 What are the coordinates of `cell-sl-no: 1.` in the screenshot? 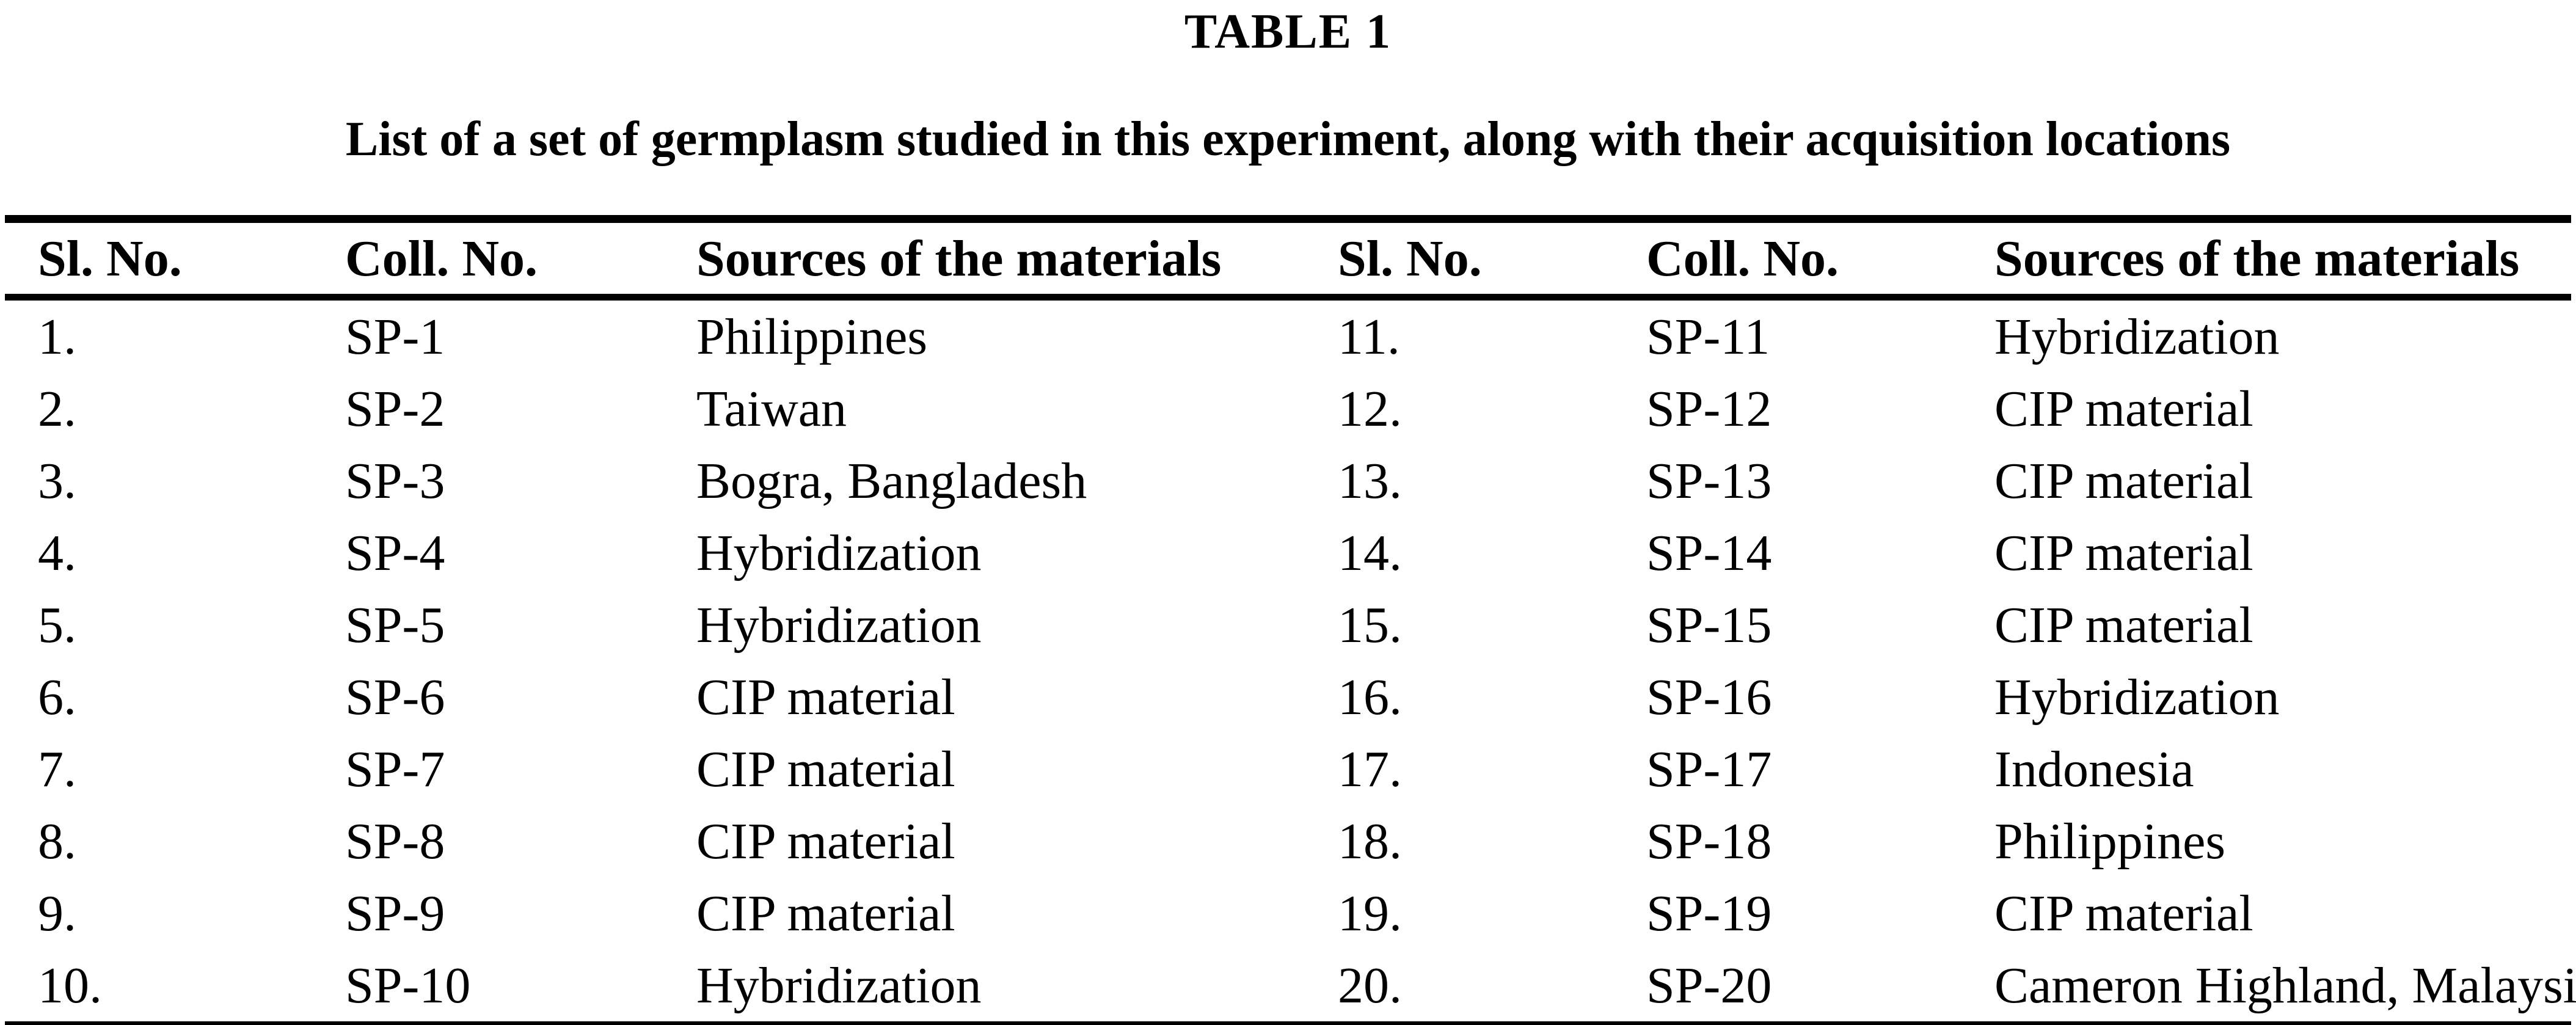 It's located at (57, 336).